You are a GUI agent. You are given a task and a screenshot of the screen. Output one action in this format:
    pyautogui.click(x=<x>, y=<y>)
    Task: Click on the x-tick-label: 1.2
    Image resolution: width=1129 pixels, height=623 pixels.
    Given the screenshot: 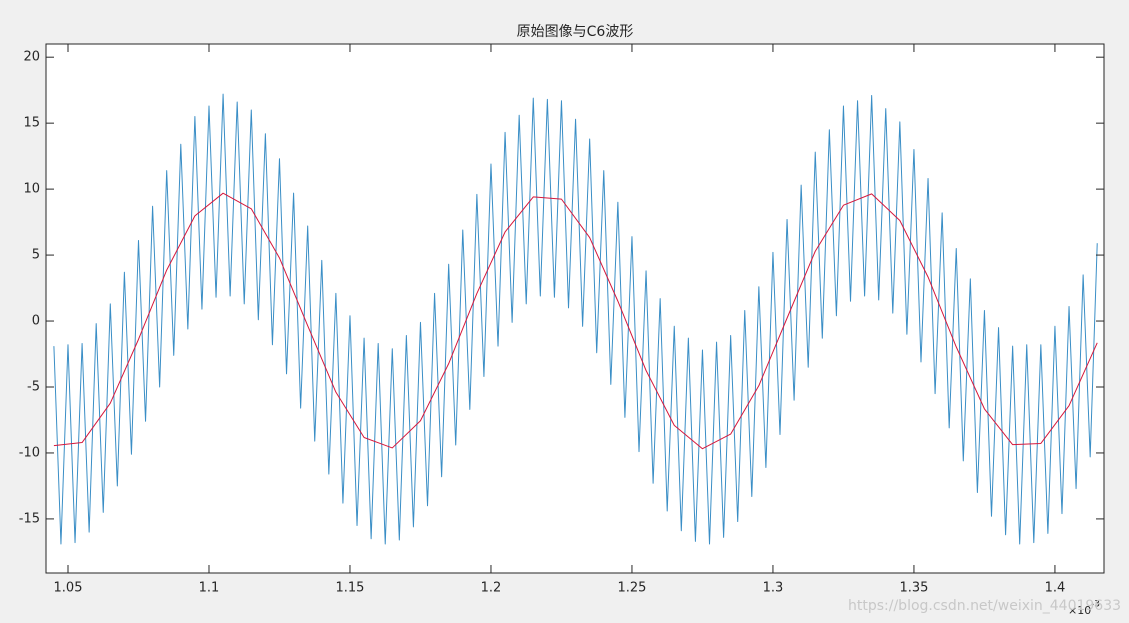 What is the action you would take?
    pyautogui.click(x=491, y=588)
    